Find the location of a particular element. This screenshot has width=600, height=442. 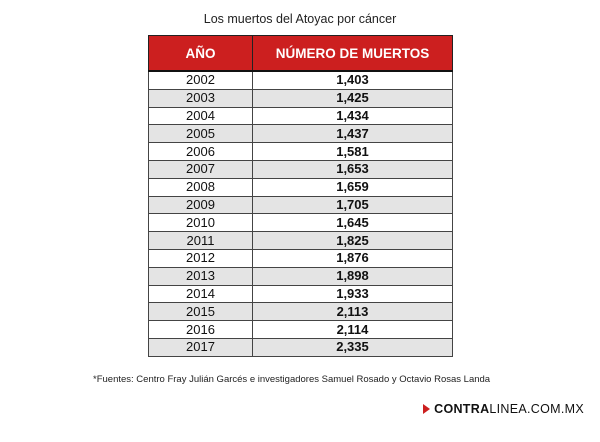

table-row: 2007 1,653 is located at coordinates (300, 169).